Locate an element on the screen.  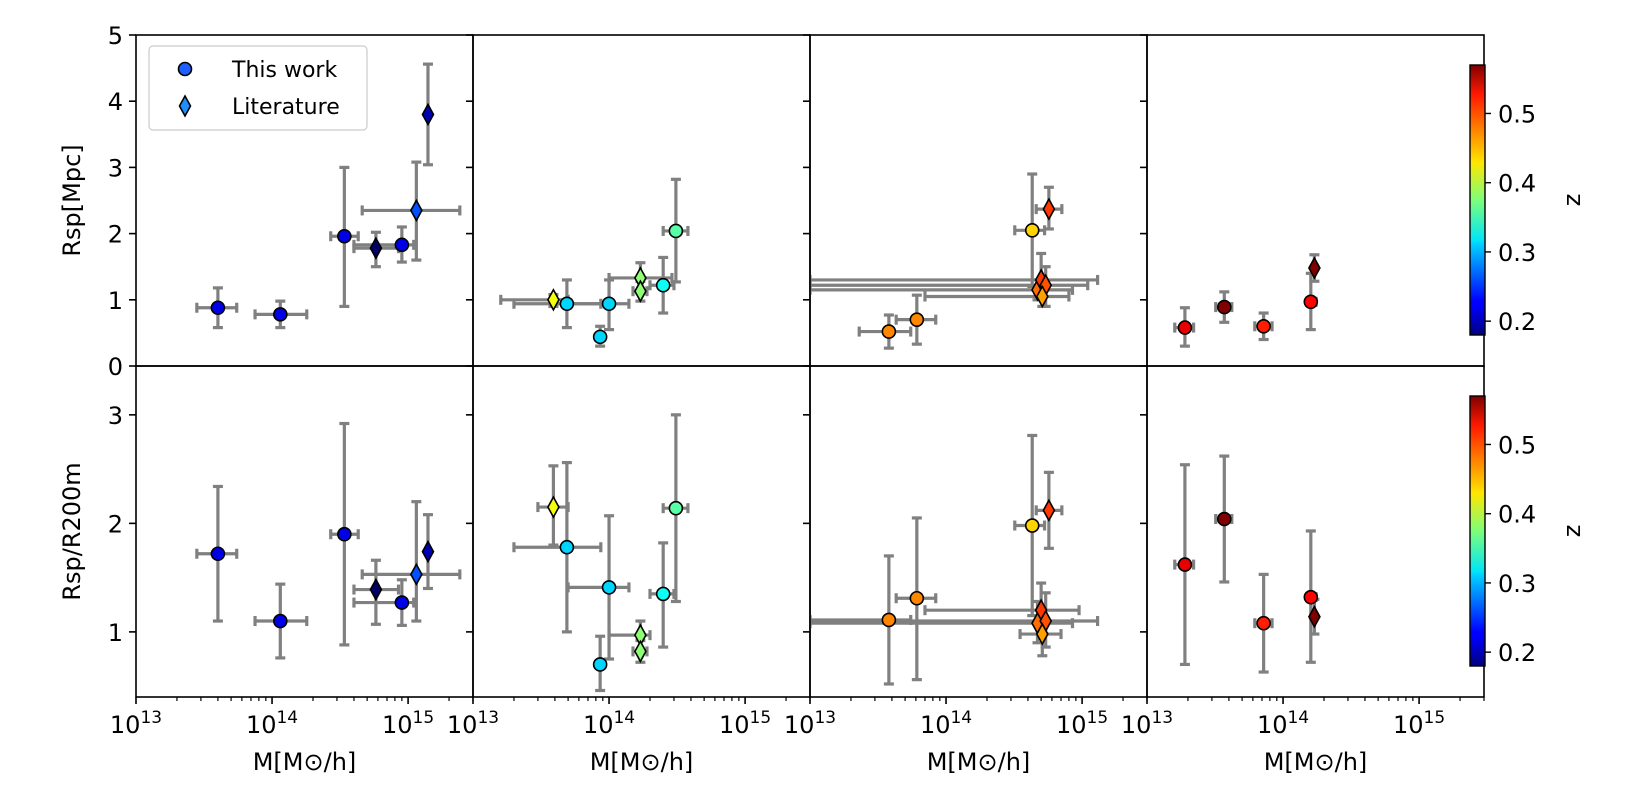
panel-r2-c2: 1013 1014 1015 M[M⊙/h] is located at coordinates (629, 570).